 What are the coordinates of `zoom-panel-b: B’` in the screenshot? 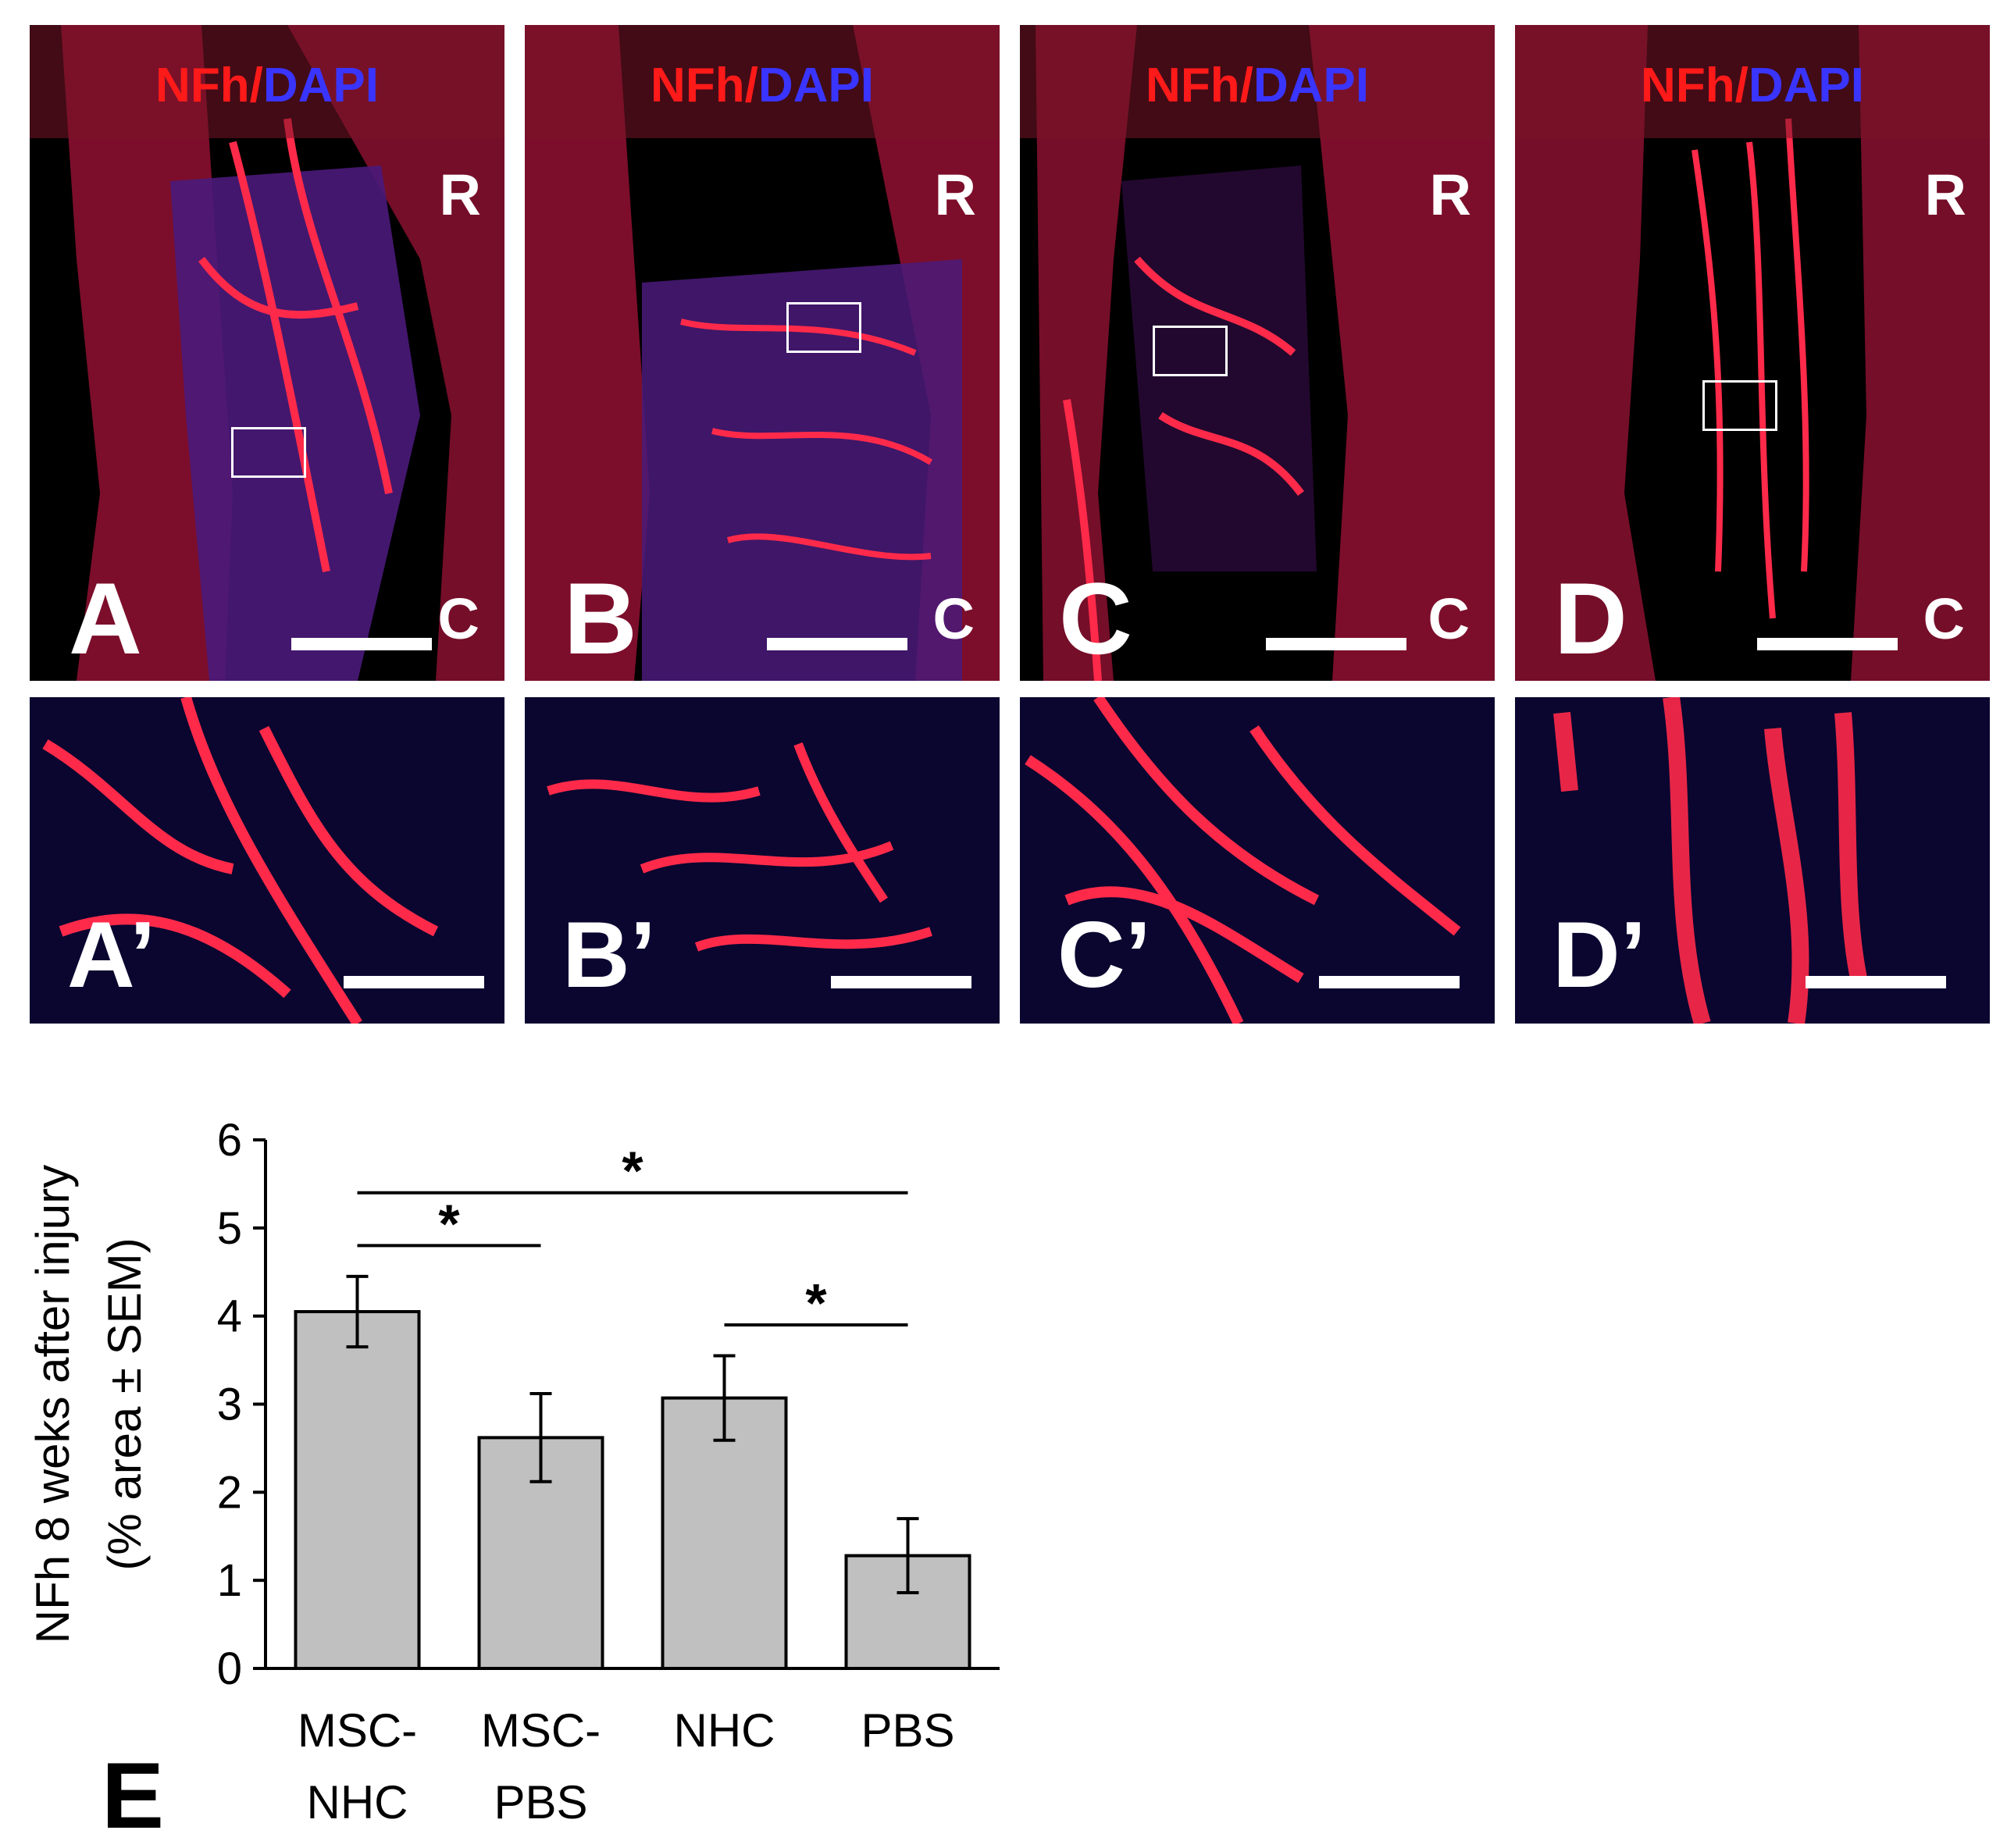 It's located at (762, 861).